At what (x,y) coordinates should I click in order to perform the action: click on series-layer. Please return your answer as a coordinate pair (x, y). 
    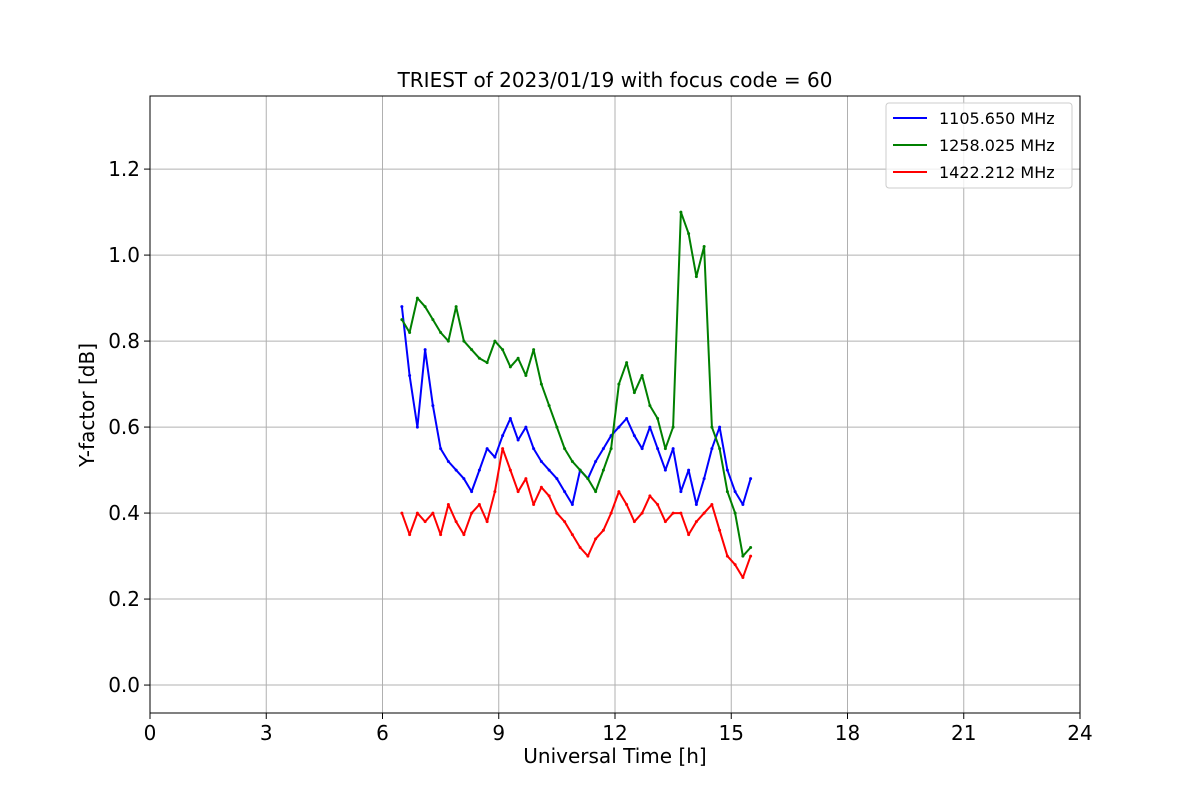
    Looking at the image, I should click on (576, 395).